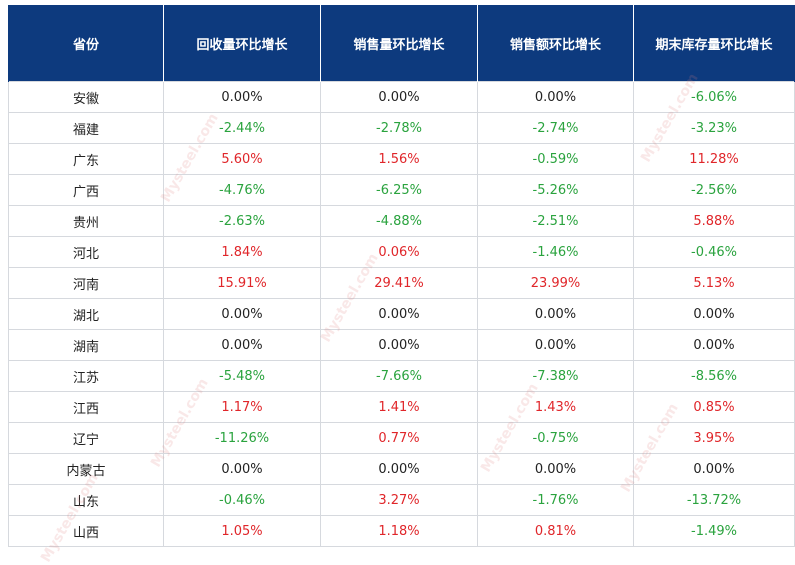 Image resolution: width=795 pixels, height=565 pixels. Describe the element at coordinates (714, 43) in the screenshot. I see `header-inventory-growth: 期末库存量环比增长` at that location.